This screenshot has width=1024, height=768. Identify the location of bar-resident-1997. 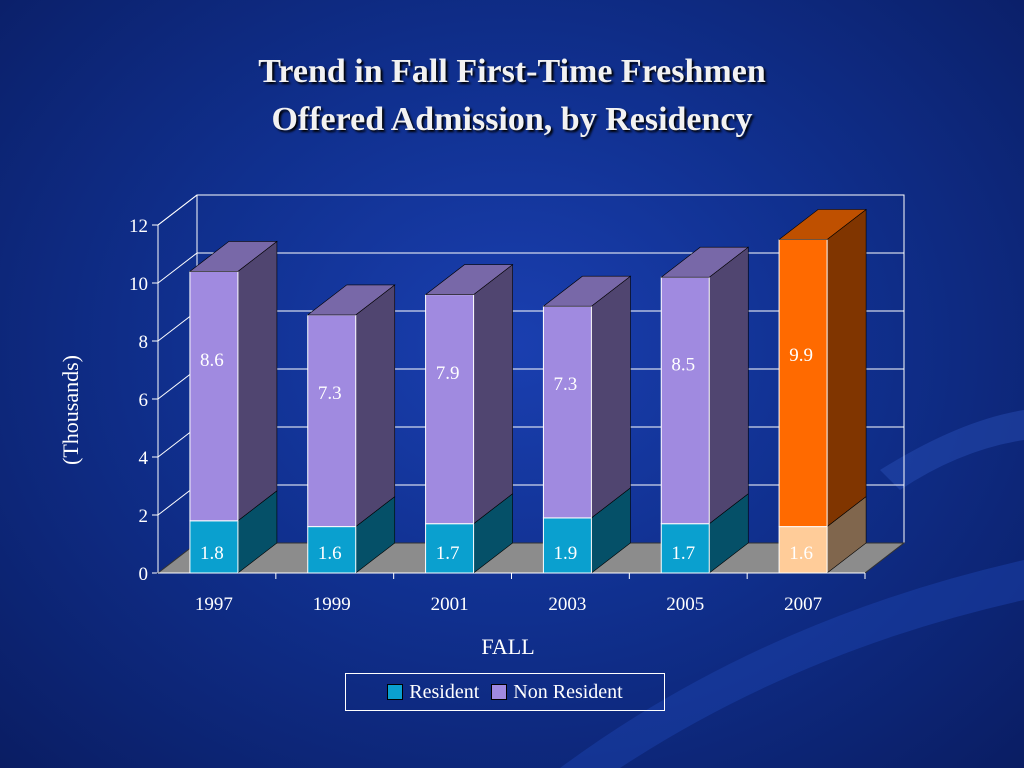
(214, 547).